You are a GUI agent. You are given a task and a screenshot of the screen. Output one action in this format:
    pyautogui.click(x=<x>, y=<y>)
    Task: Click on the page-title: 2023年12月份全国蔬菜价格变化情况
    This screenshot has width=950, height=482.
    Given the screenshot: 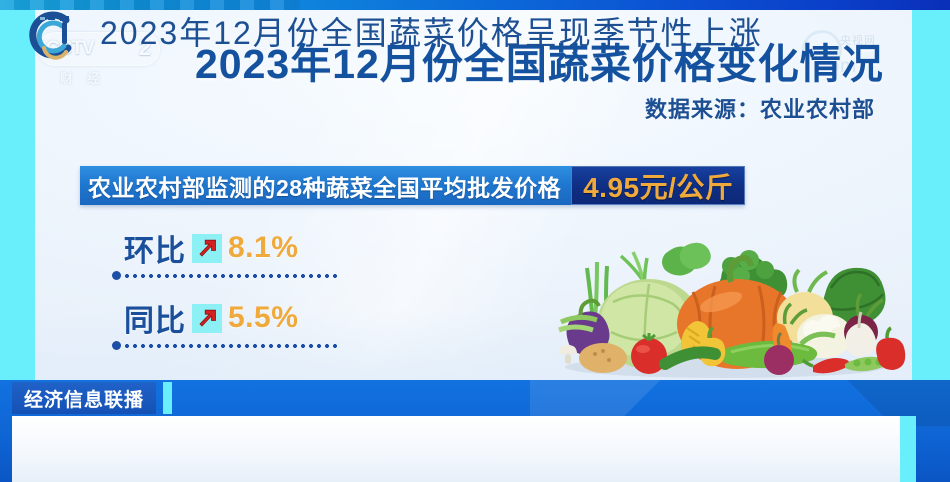 What is the action you would take?
    pyautogui.click(x=539, y=64)
    